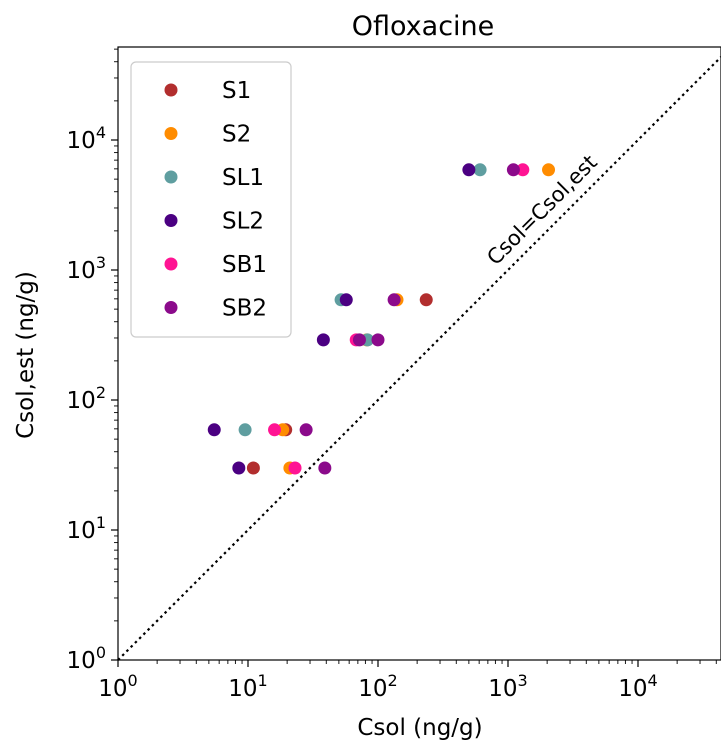  Describe the element at coordinates (236, 135) in the screenshot. I see `legend-label: S2` at that location.